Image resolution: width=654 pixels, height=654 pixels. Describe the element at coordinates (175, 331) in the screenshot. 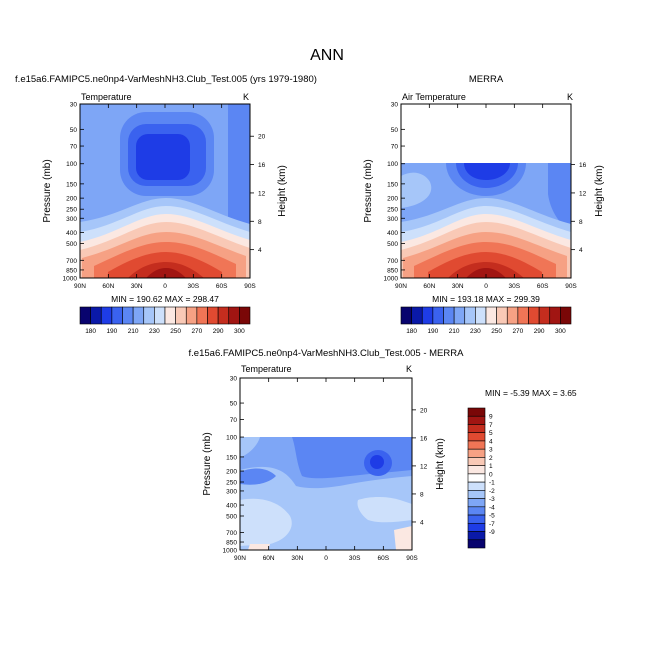

I see `model-colorbar-label: 250` at that location.